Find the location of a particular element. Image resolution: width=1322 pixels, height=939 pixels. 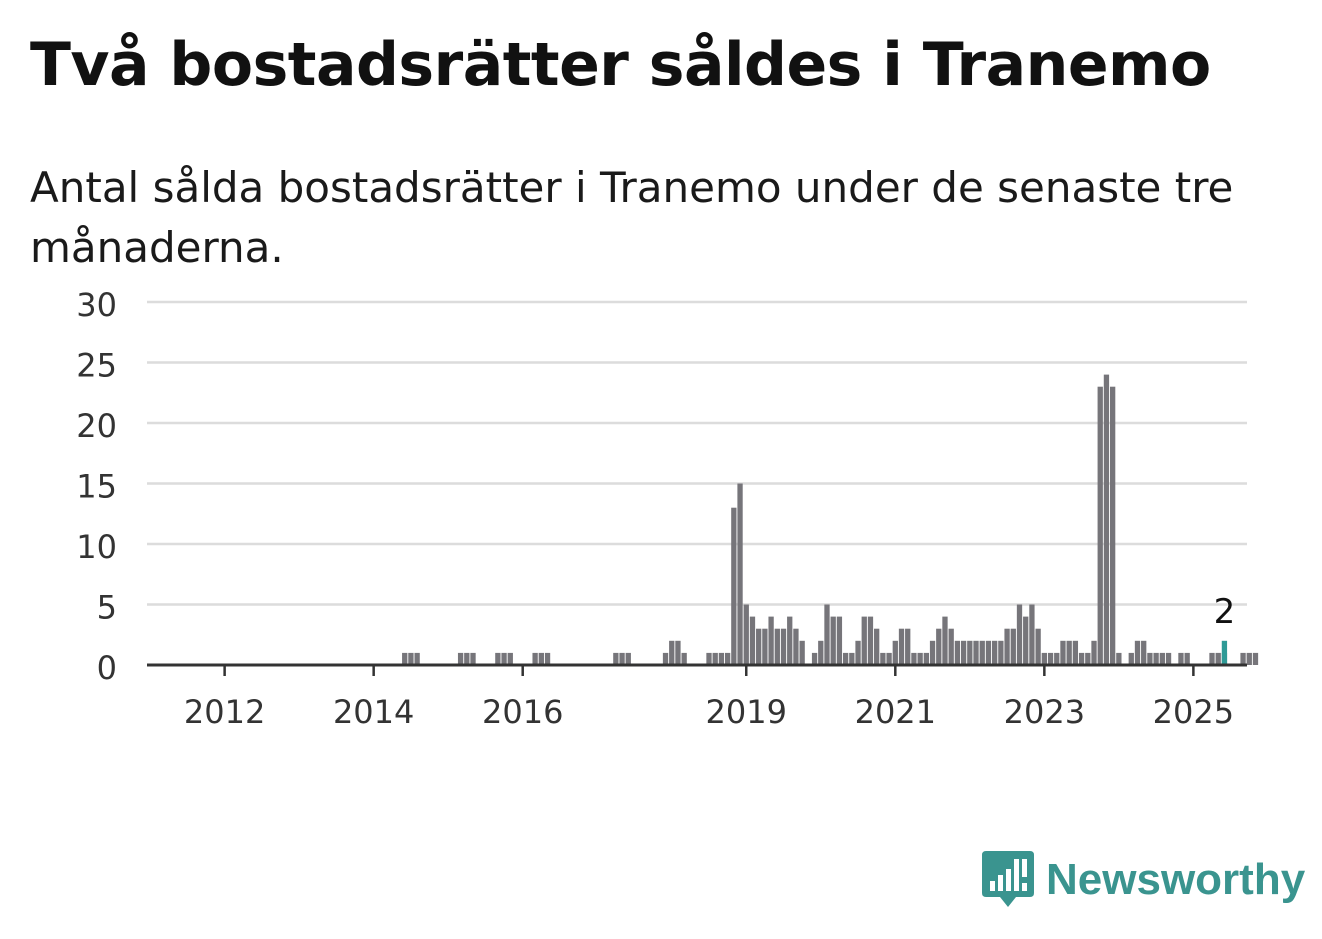

brand-logo: Newsworthy is located at coordinates (1142, 880).